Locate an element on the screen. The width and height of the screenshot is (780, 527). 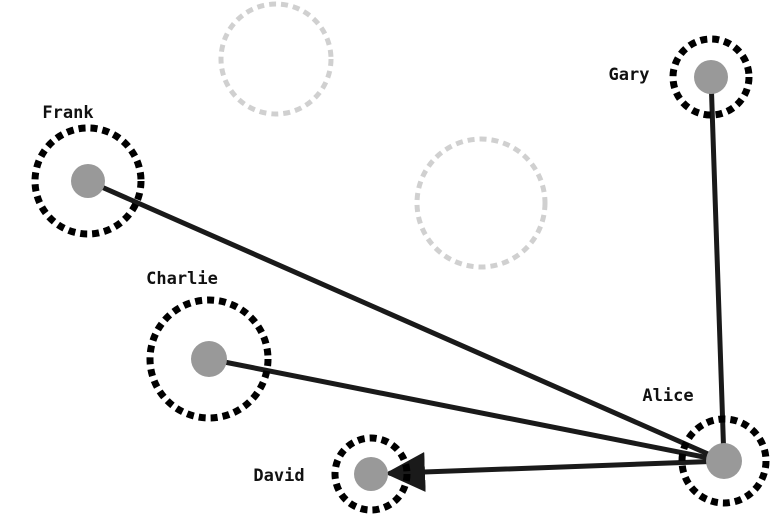
node-david: David is located at coordinates (332, 474).